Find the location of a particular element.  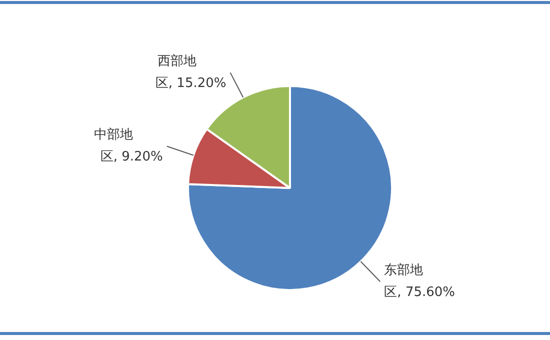

slice-label: 中部地区, 9.20% is located at coordinates (128, 146).